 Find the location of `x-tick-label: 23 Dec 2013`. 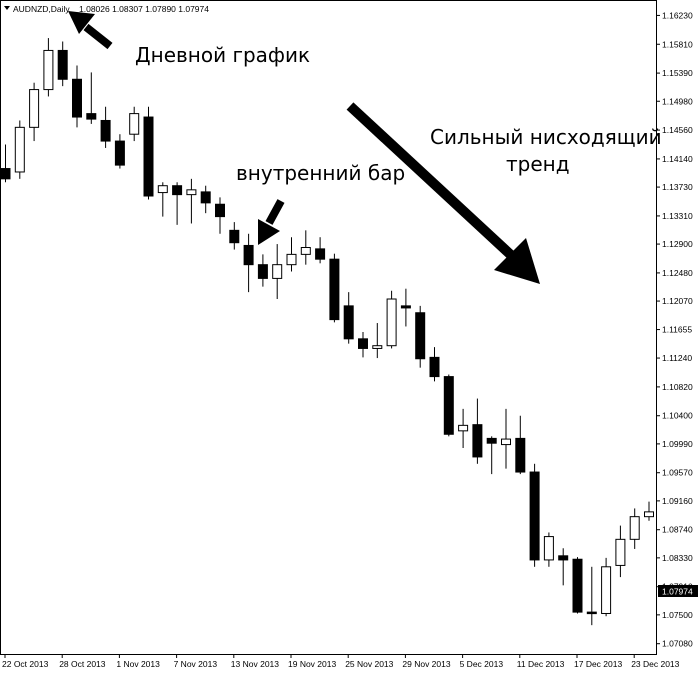

x-tick-label: 23 Dec 2013 is located at coordinates (655, 664).